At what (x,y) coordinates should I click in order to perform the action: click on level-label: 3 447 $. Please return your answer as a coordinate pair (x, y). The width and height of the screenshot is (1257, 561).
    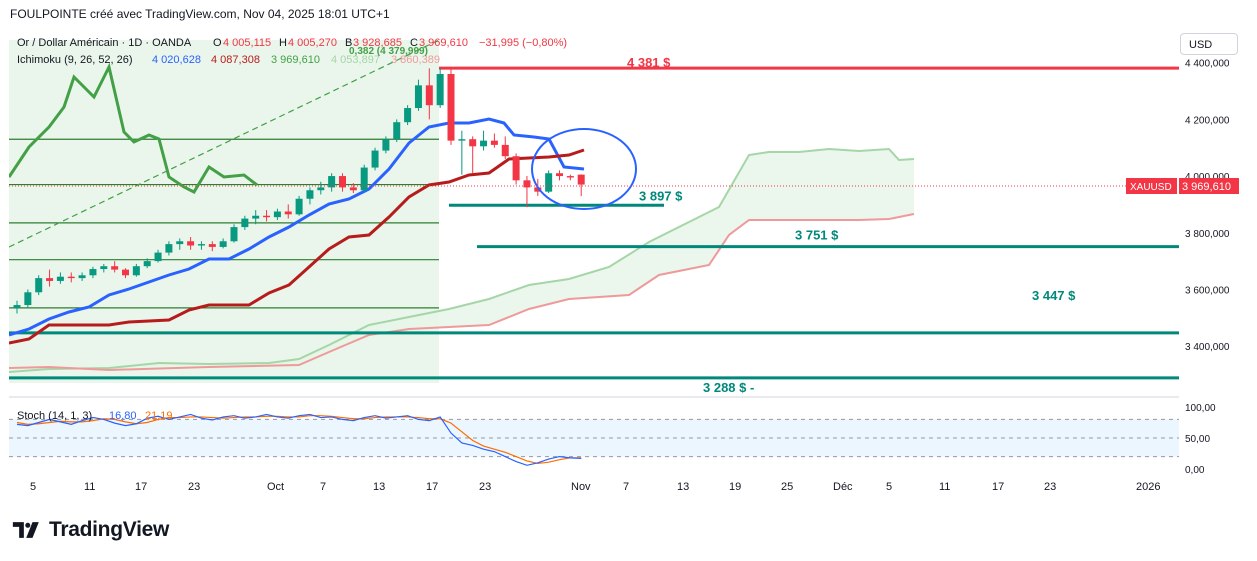
    Looking at the image, I should click on (1054, 295).